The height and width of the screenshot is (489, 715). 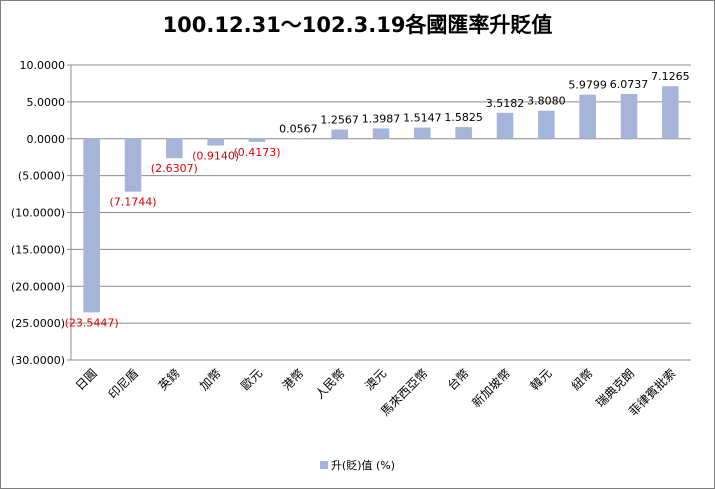 What do you see at coordinates (298, 128) in the screenshot?
I see `data-label: 0.0567` at bounding box center [298, 128].